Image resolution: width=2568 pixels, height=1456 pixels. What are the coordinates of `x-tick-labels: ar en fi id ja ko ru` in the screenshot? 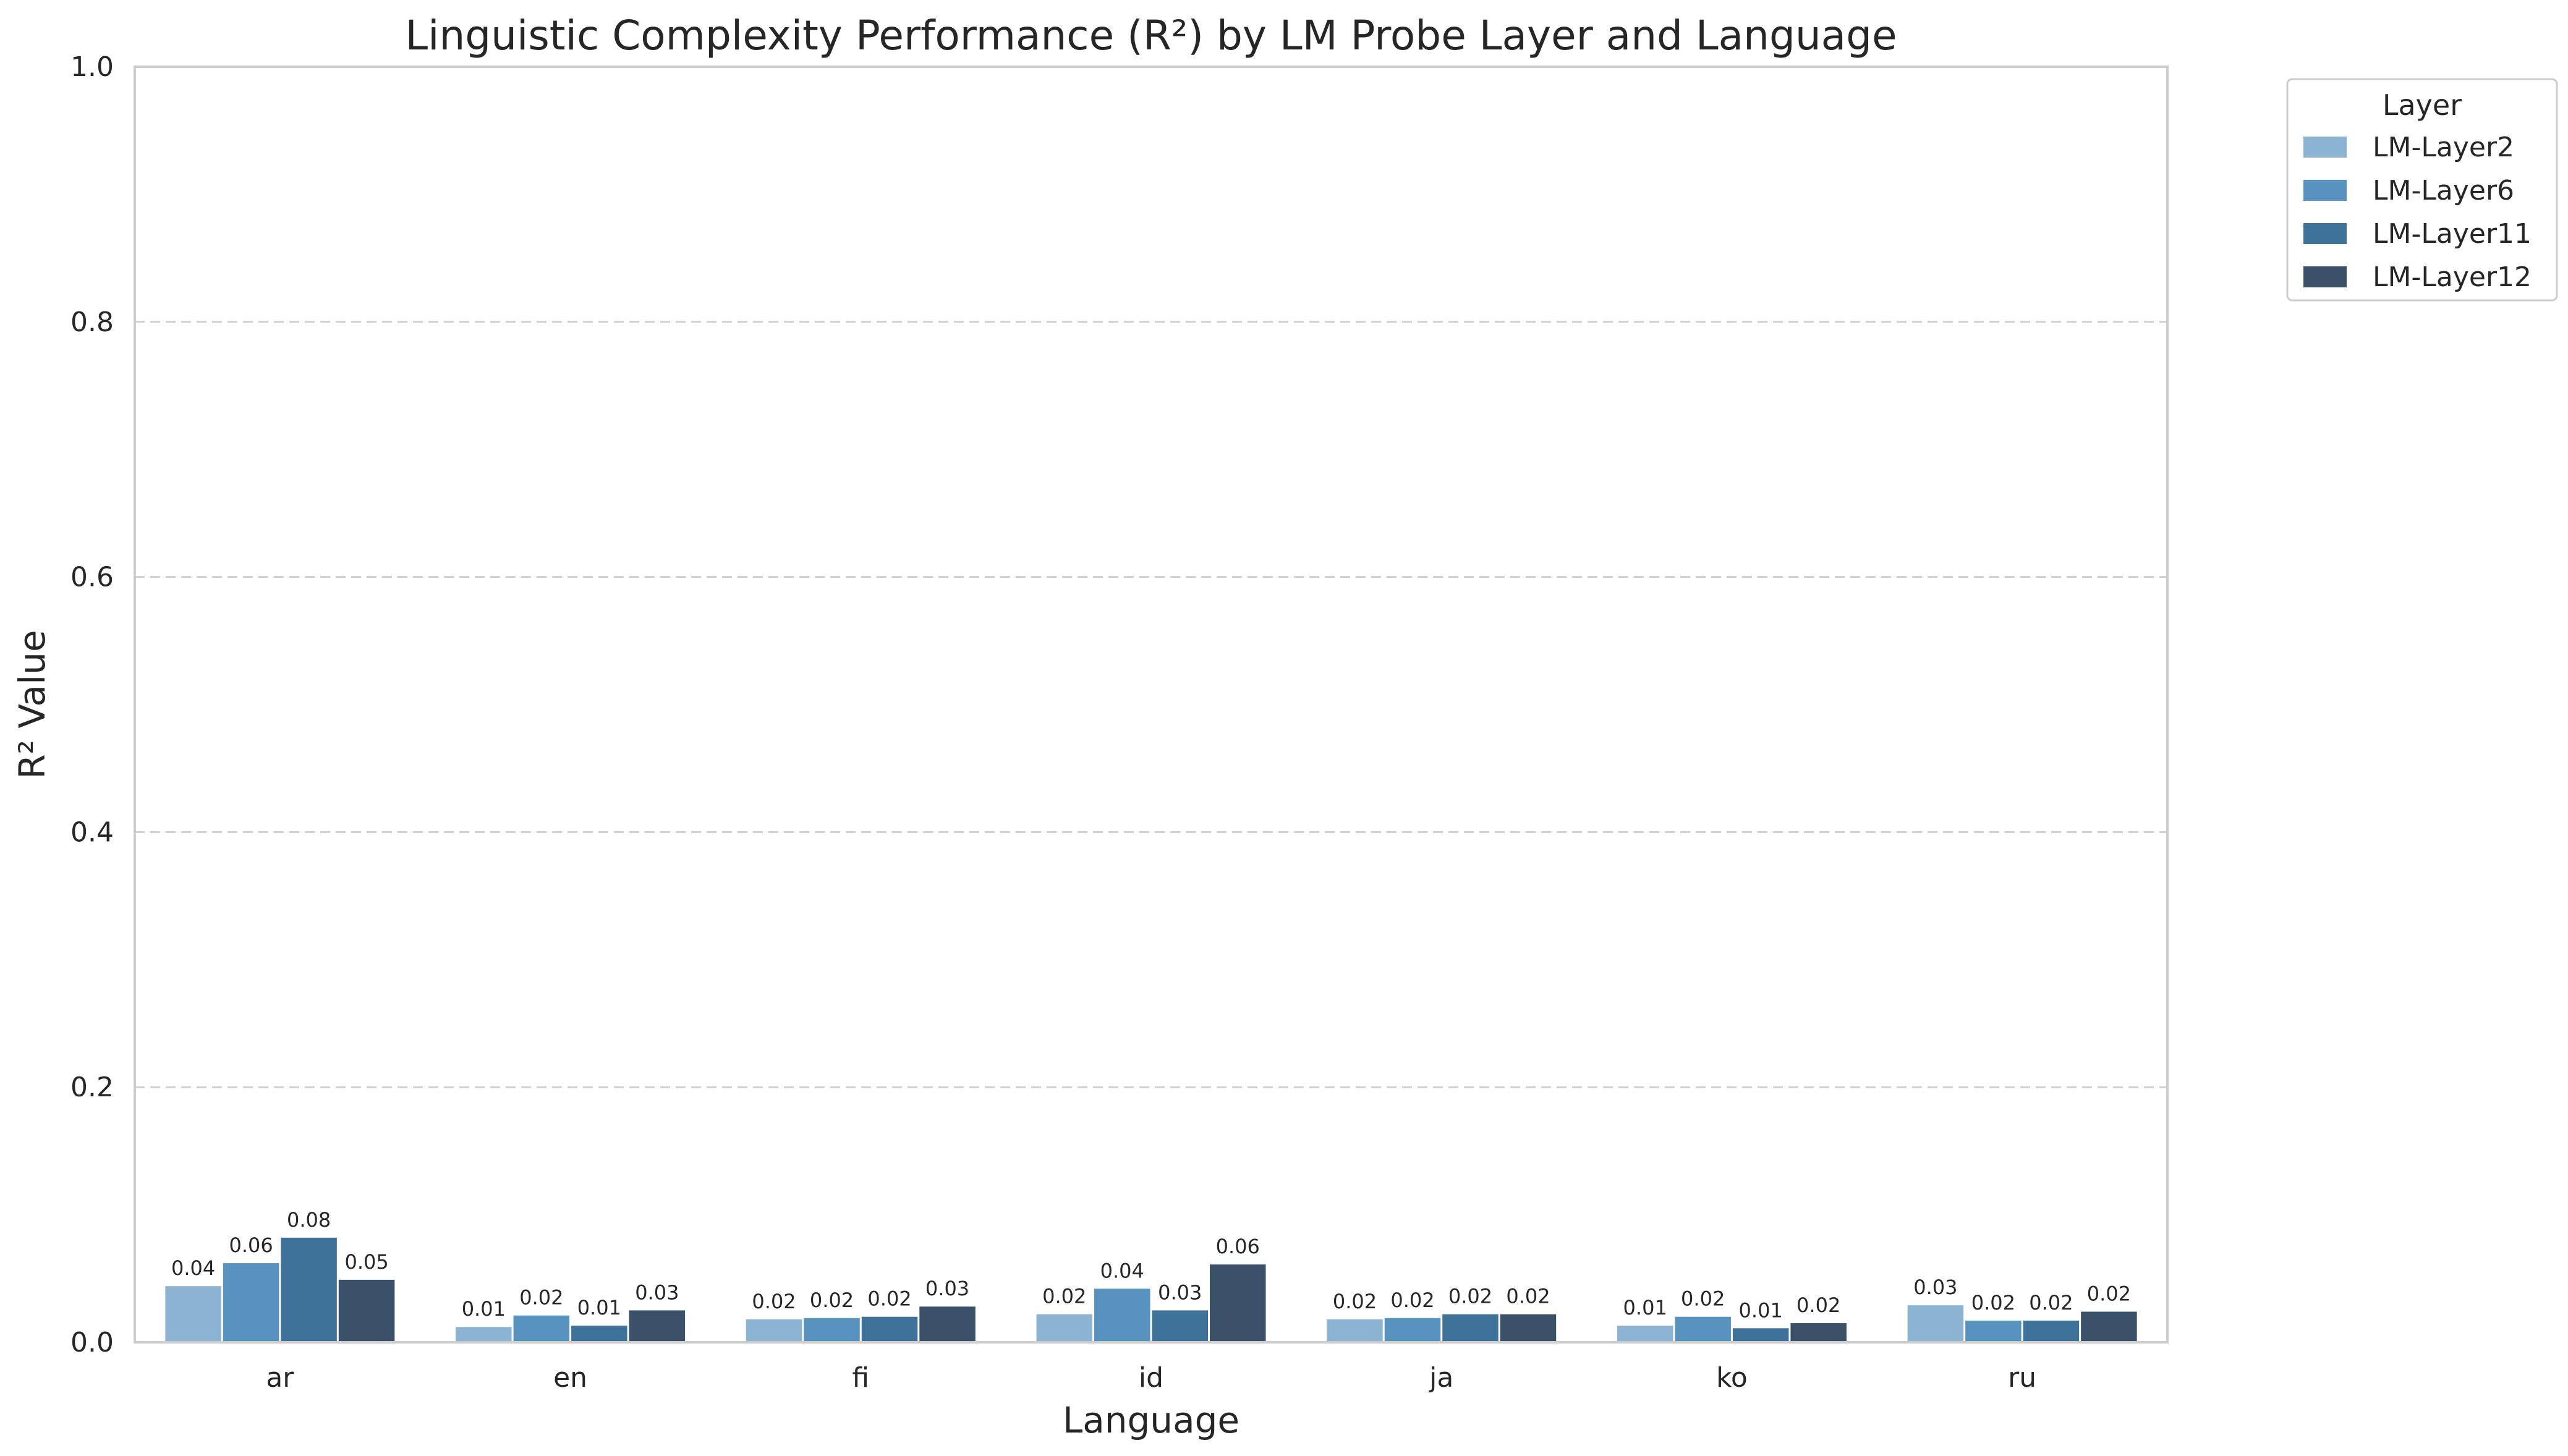 It's located at (1151, 1378).